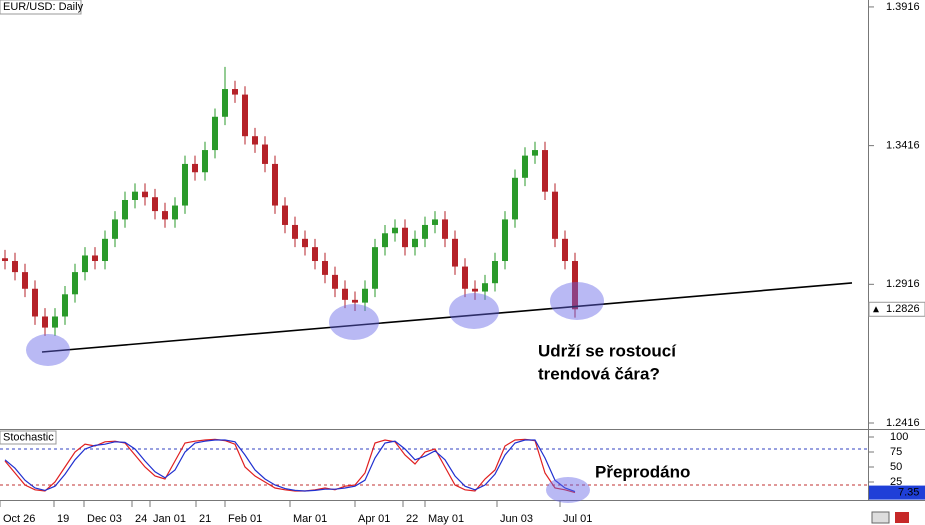  Describe the element at coordinates (903, 284) in the screenshot. I see `y-tick-label: 1.2916` at that location.